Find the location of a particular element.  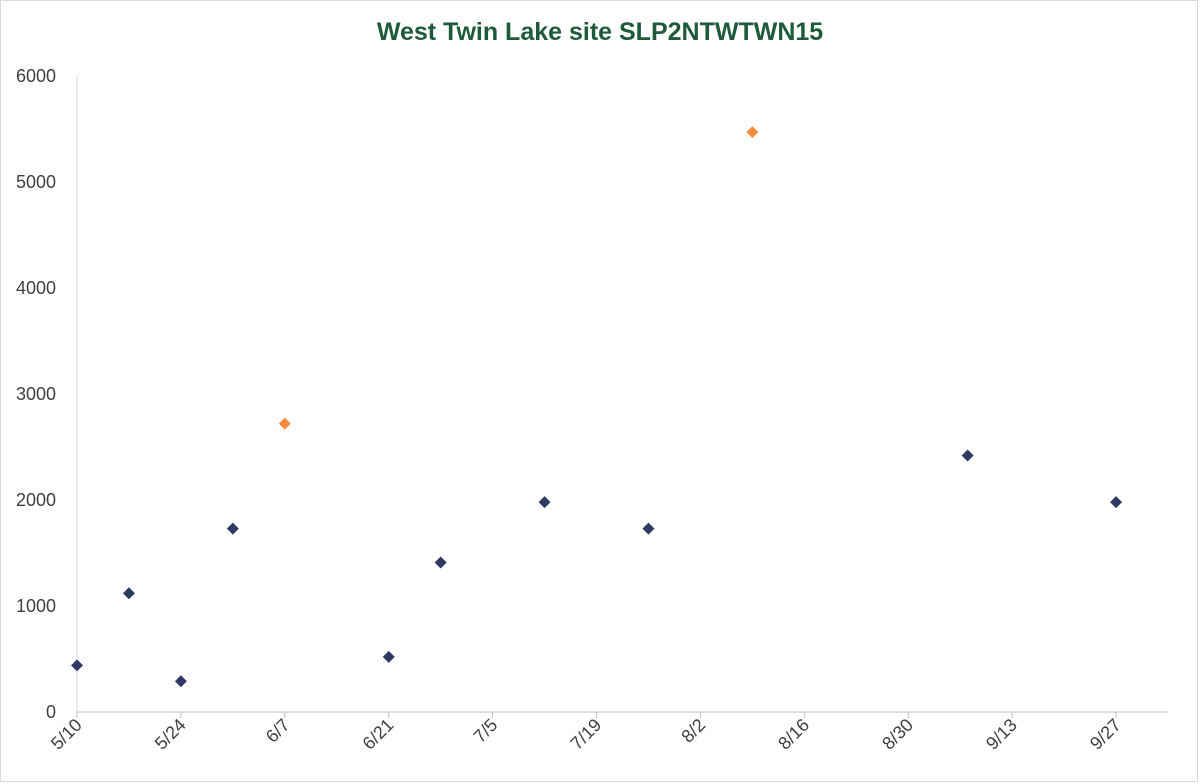

y-tick-label: 2000 is located at coordinates (36, 500).